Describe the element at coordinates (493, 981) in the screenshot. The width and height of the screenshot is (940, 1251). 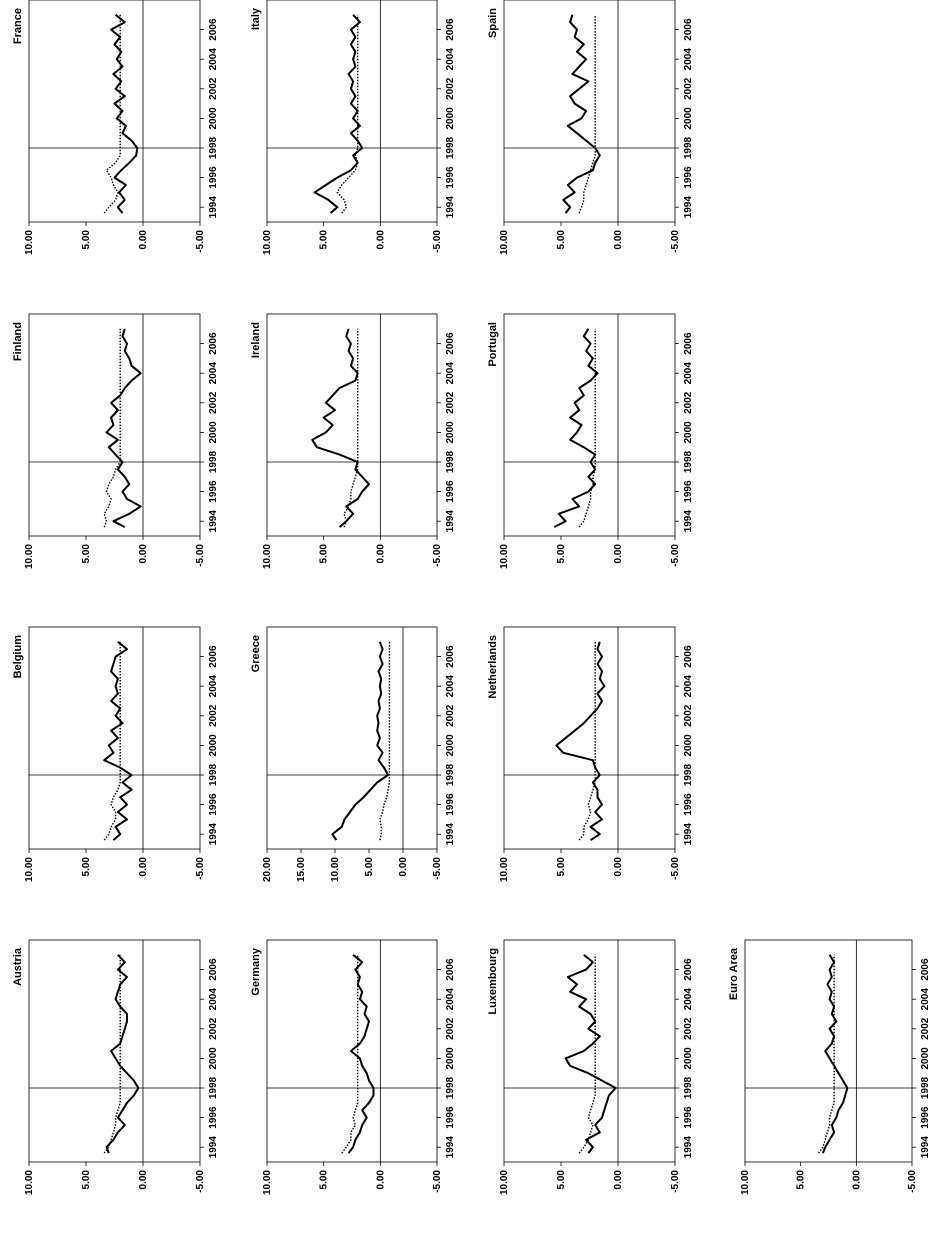
I see `panel-title: Luxembourg` at that location.